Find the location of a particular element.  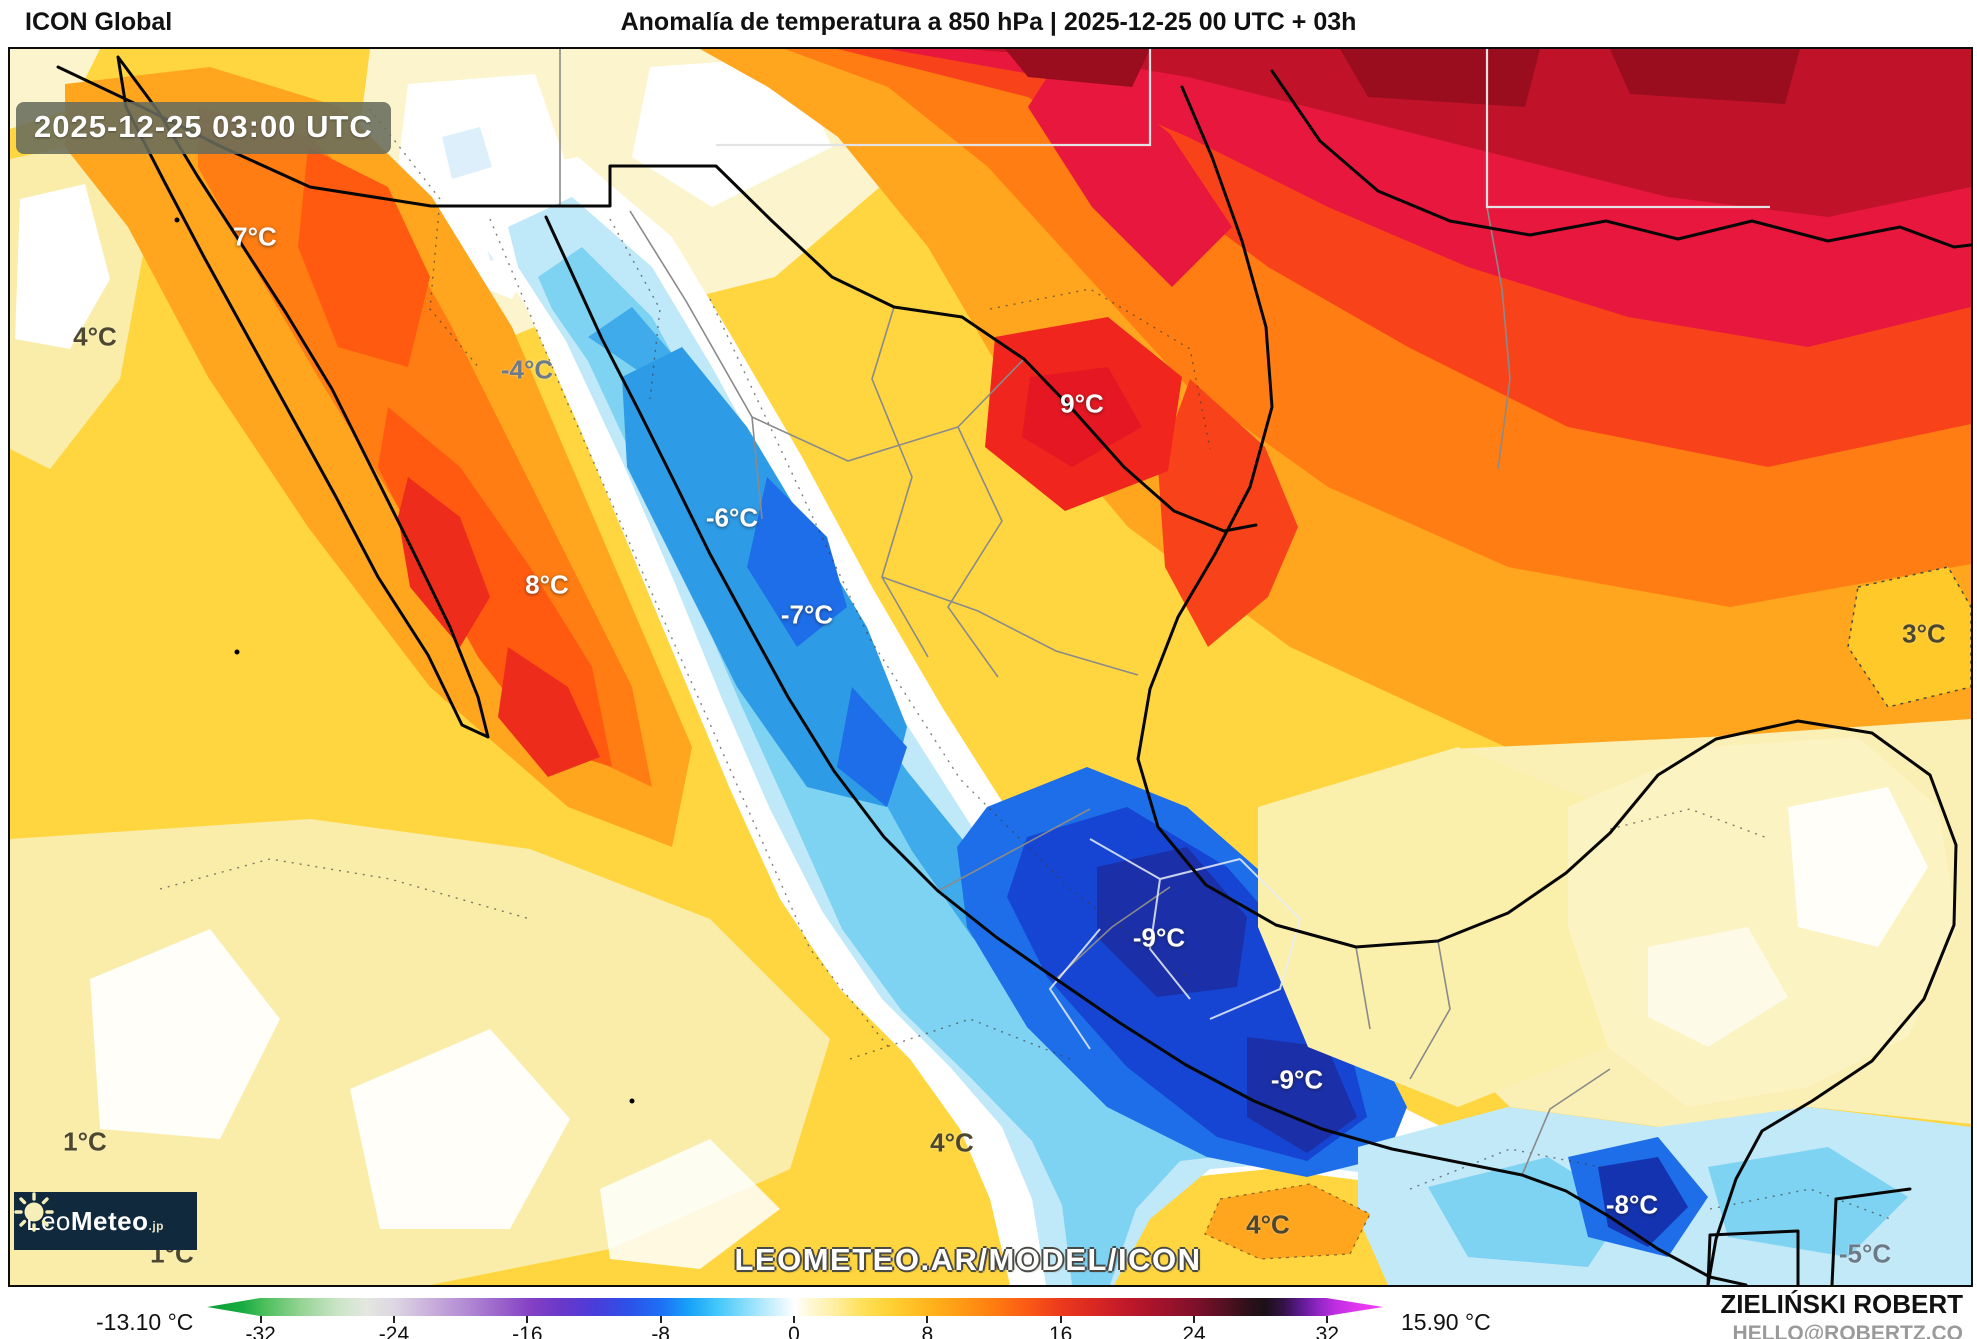

colorbar: -32 -24 -16 -8 0 8 16 24 32 is located at coordinates (795, 1318).